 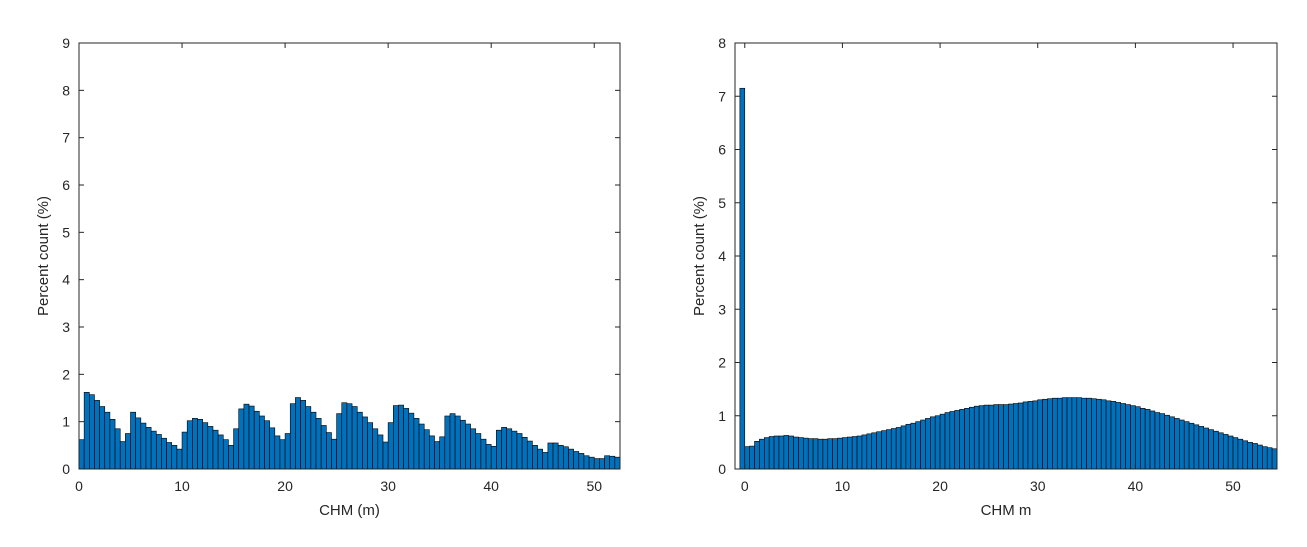 What do you see at coordinates (341, 374) in the screenshot?
I see `y-tick: 2` at bounding box center [341, 374].